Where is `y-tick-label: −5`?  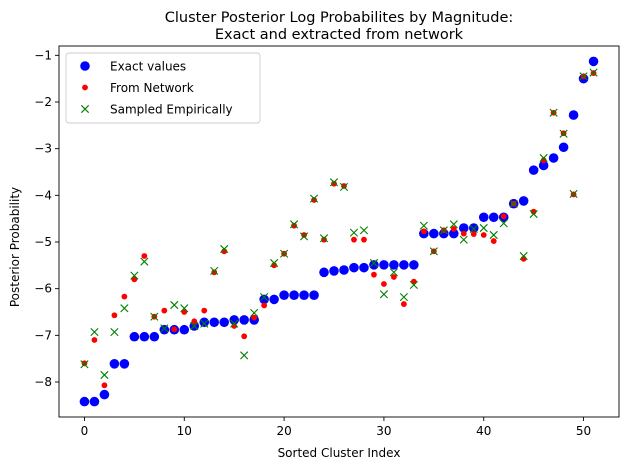 y-tick-label: −5 is located at coordinates (43, 242).